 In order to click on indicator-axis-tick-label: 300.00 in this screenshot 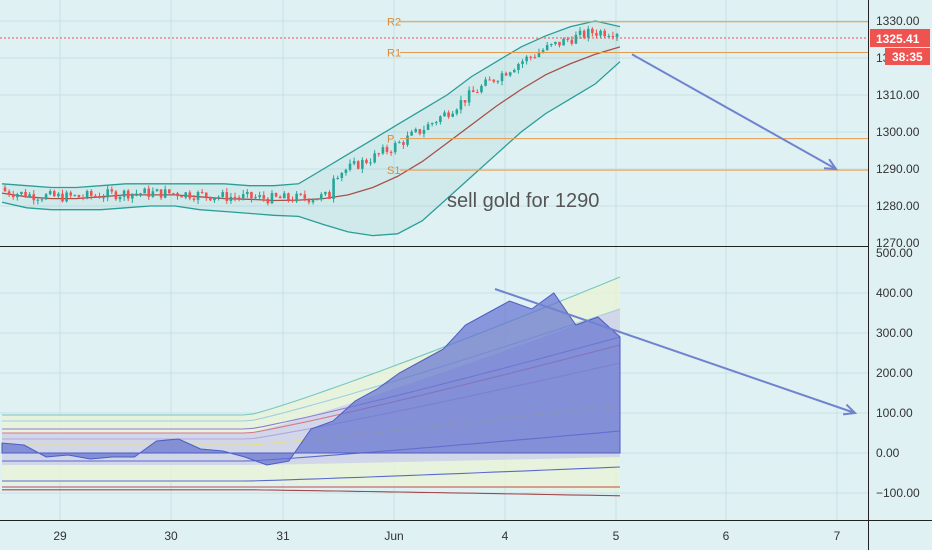, I will do `click(894, 333)`.